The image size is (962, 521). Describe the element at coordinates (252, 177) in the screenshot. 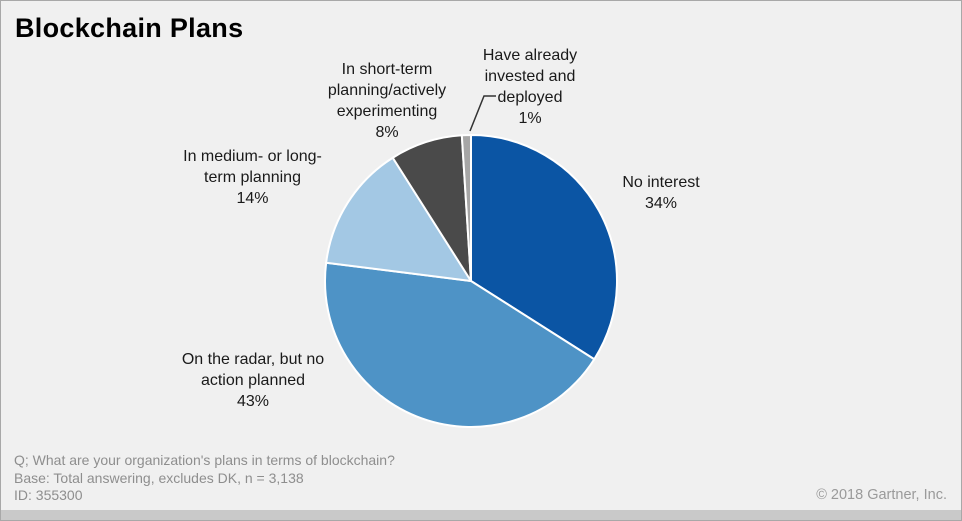

I see `slice-label-medium-long-term: In medium- or long- term planning 14%` at that location.